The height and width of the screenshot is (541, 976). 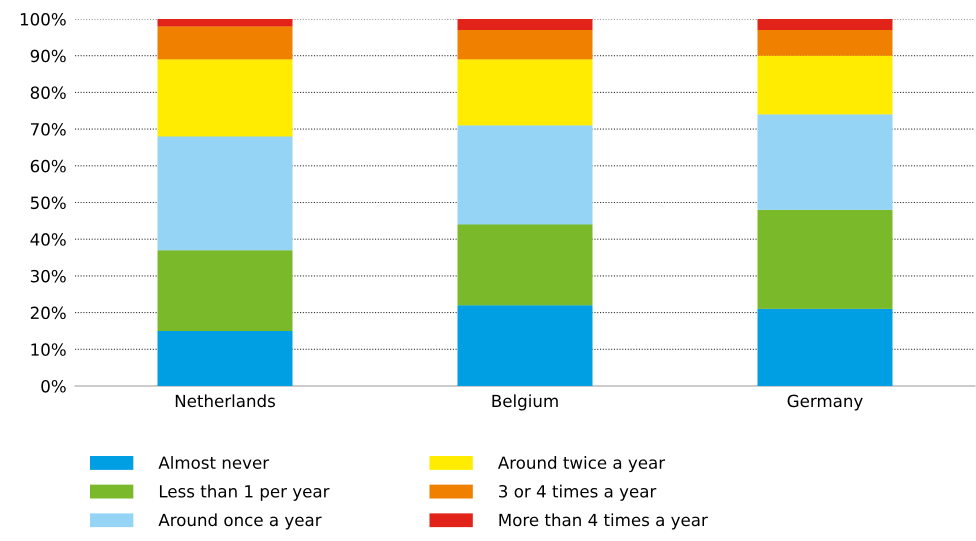 I want to click on y-tick-label: 0%, so click(x=53, y=386).